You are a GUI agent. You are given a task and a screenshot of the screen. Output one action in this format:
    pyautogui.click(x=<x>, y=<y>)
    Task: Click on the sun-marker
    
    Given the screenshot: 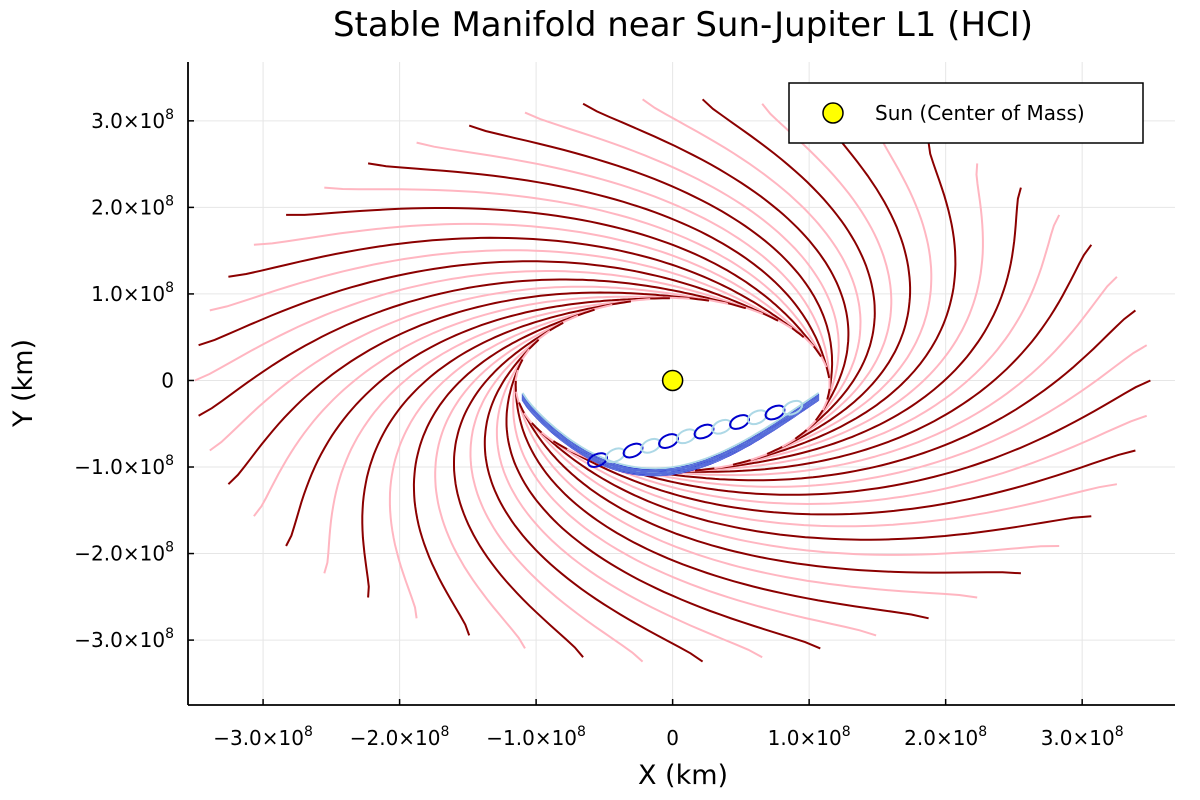 What is the action you would take?
    pyautogui.click(x=672, y=380)
    